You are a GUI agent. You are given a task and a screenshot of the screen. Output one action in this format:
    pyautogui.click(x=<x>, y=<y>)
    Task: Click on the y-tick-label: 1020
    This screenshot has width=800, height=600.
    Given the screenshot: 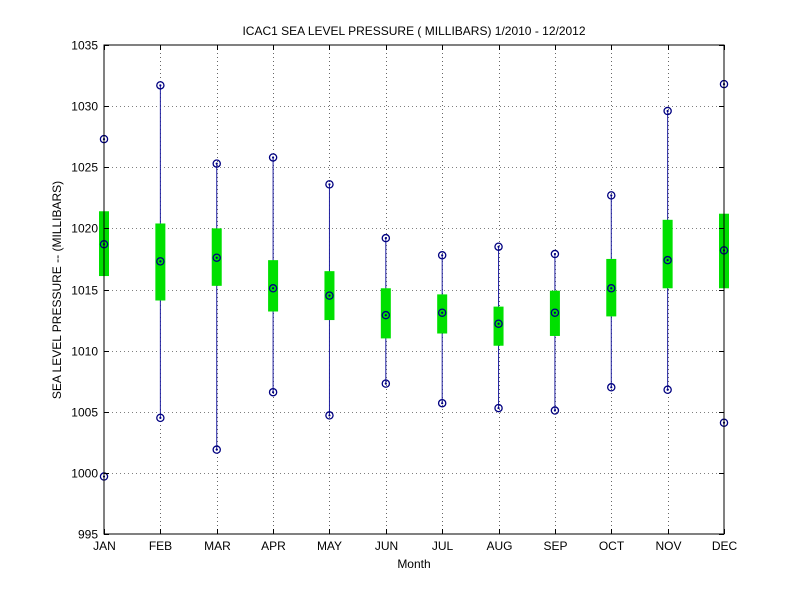 What is the action you would take?
    pyautogui.click(x=84, y=229)
    